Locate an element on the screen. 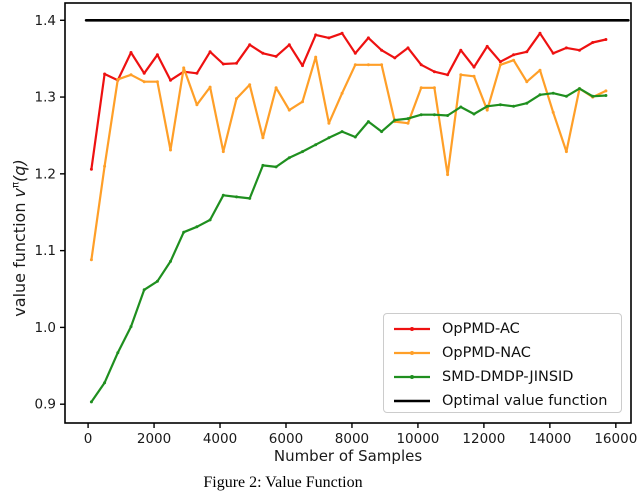  svg-text: 0.9 is located at coordinates (45, 405).